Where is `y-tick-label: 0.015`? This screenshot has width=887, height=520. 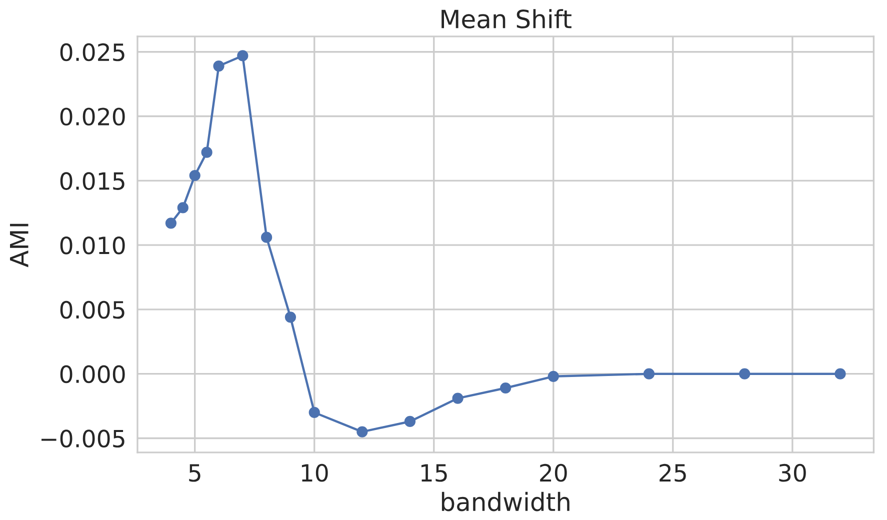
y-tick-label: 0.015 is located at coordinates (92, 181).